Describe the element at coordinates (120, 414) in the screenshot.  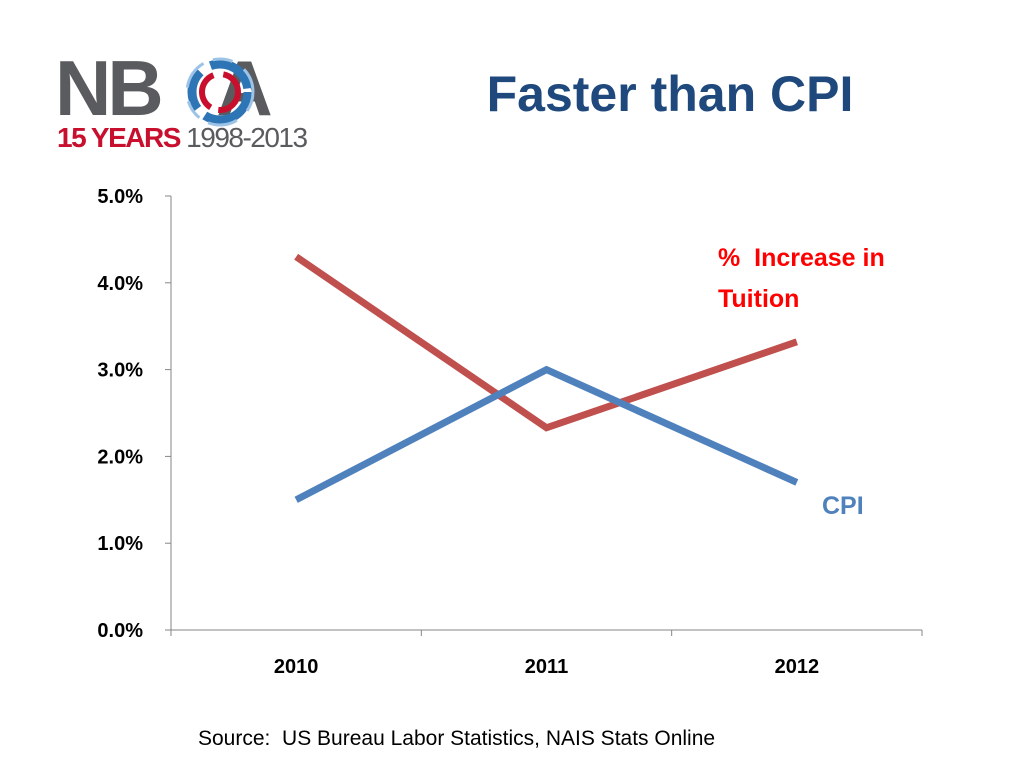
I see `y-tick-labels: 0.0% 1.0% 2.0% 3.0% 4.0% 5.0%` at that location.